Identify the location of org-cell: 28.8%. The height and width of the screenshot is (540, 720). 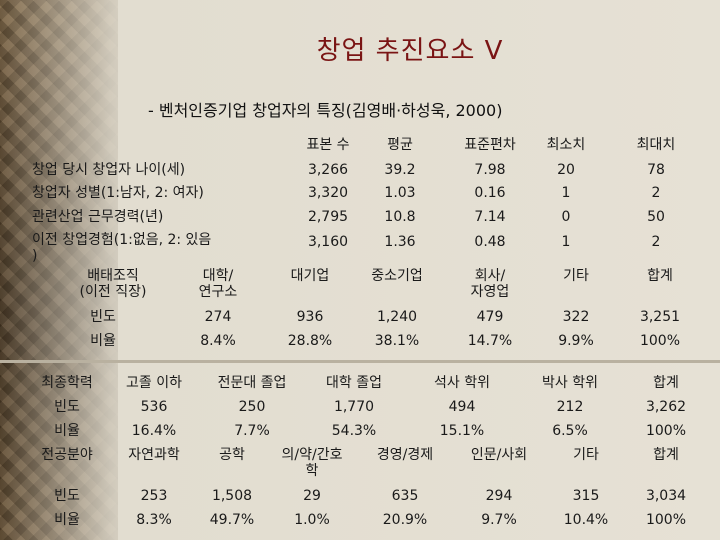
(310, 341).